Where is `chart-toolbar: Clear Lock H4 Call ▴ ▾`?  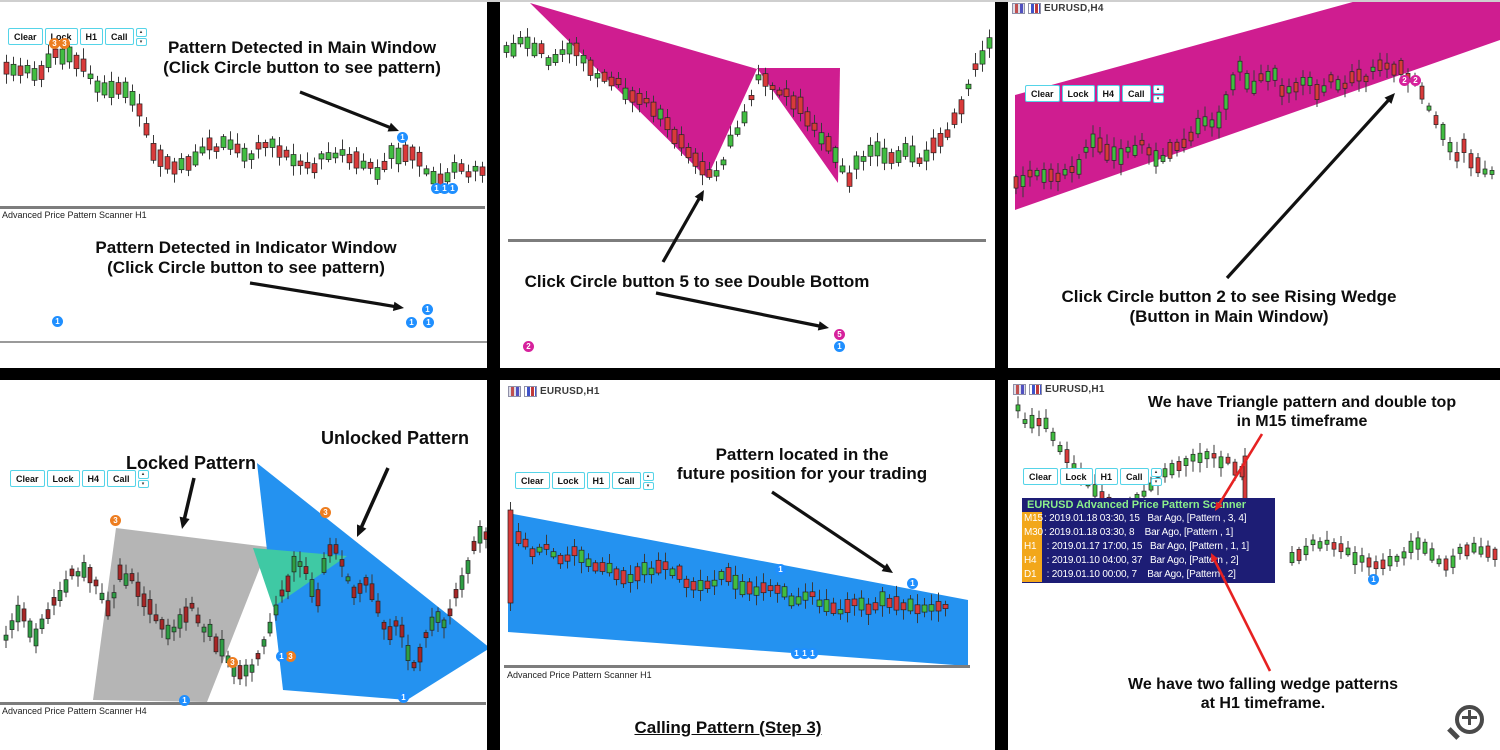 chart-toolbar: Clear Lock H4 Call ▴ ▾ is located at coordinates (79, 479).